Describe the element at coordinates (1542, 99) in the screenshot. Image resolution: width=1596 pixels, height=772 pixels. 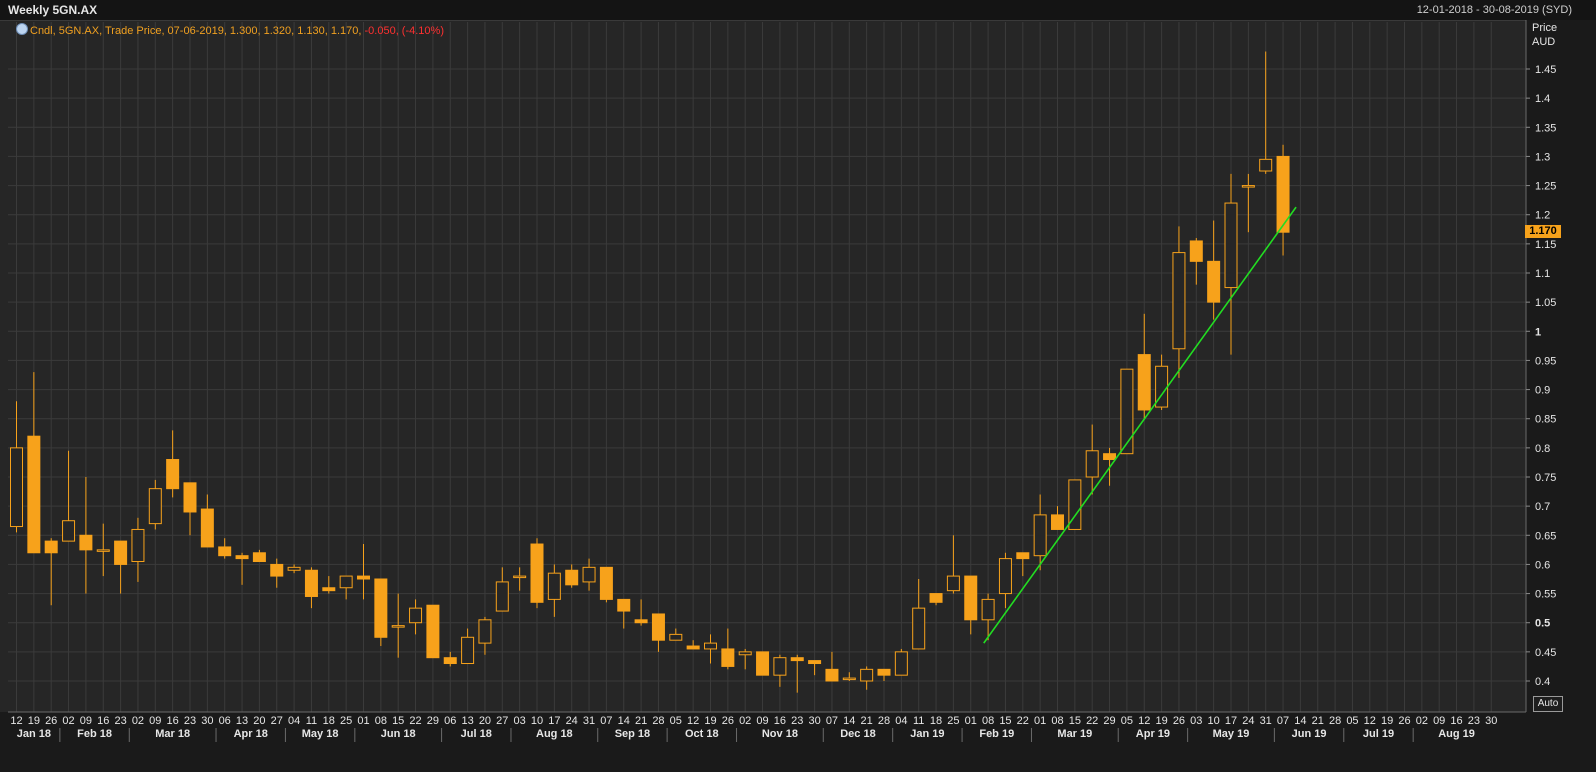
I see `y-tick-label: 1.4` at that location.